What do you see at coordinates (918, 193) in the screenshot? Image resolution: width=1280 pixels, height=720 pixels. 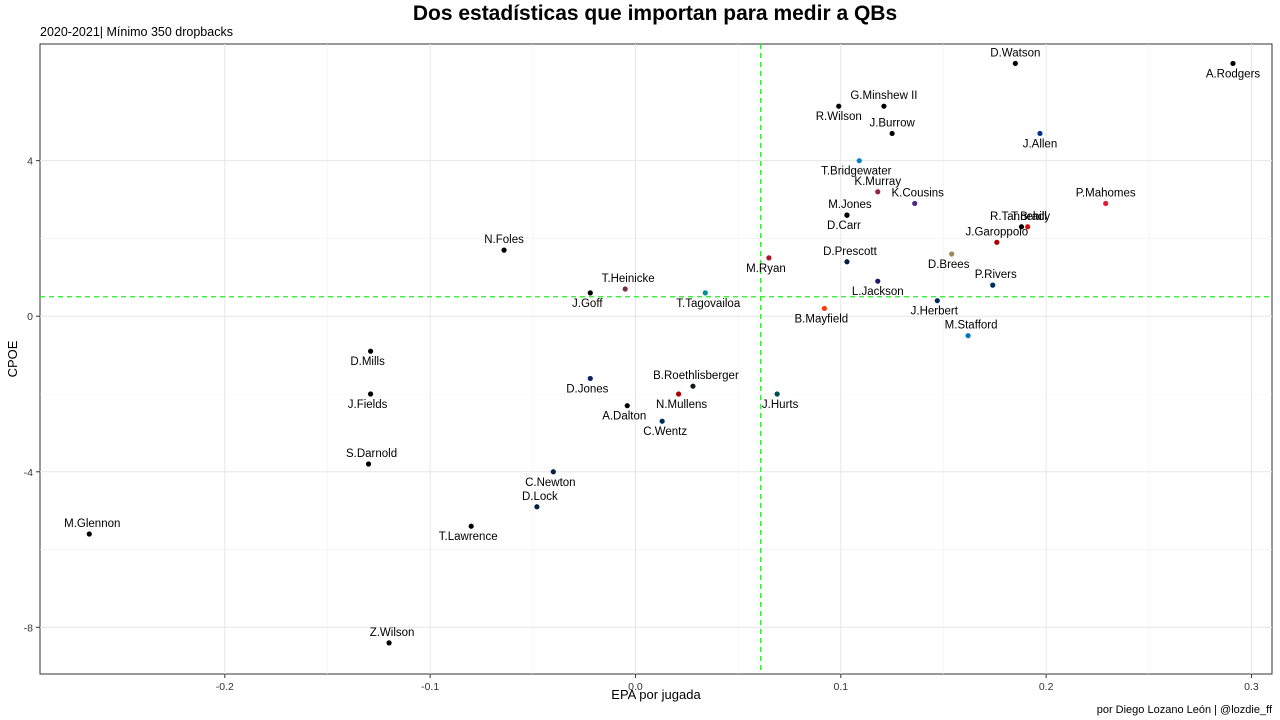 I see `qb-label: K.Cousins` at bounding box center [918, 193].